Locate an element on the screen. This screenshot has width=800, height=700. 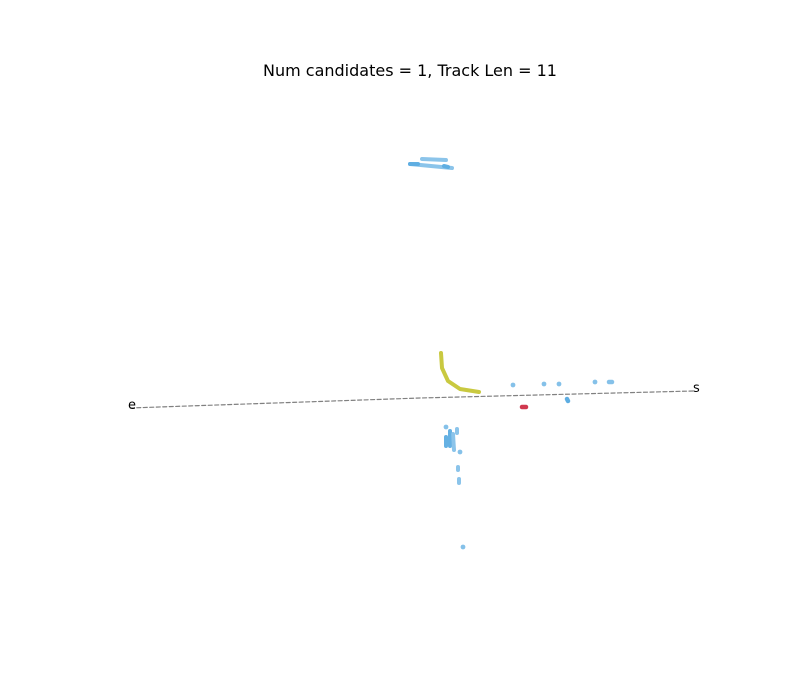
route-end-label: e is located at coordinates (132, 405).